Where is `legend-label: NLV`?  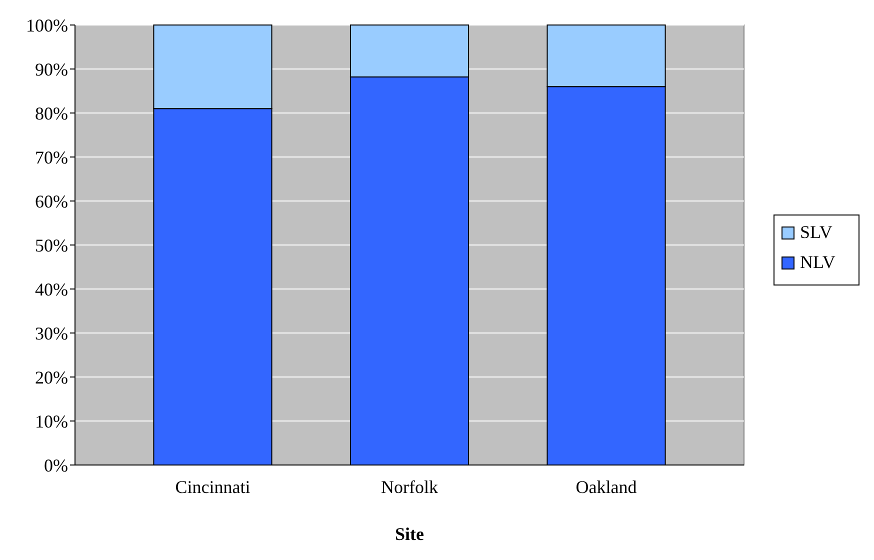 legend-label: NLV is located at coordinates (818, 262).